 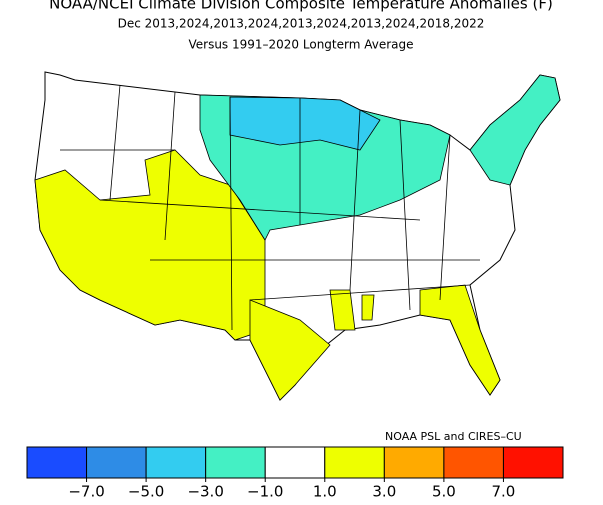 I want to click on warm-region-texas, so click(x=290, y=350).